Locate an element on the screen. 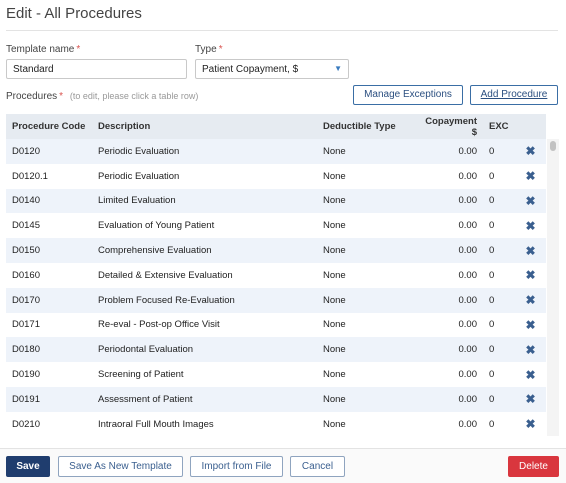  type-select: Patient Copayment, $ ▼ is located at coordinates (272, 69).